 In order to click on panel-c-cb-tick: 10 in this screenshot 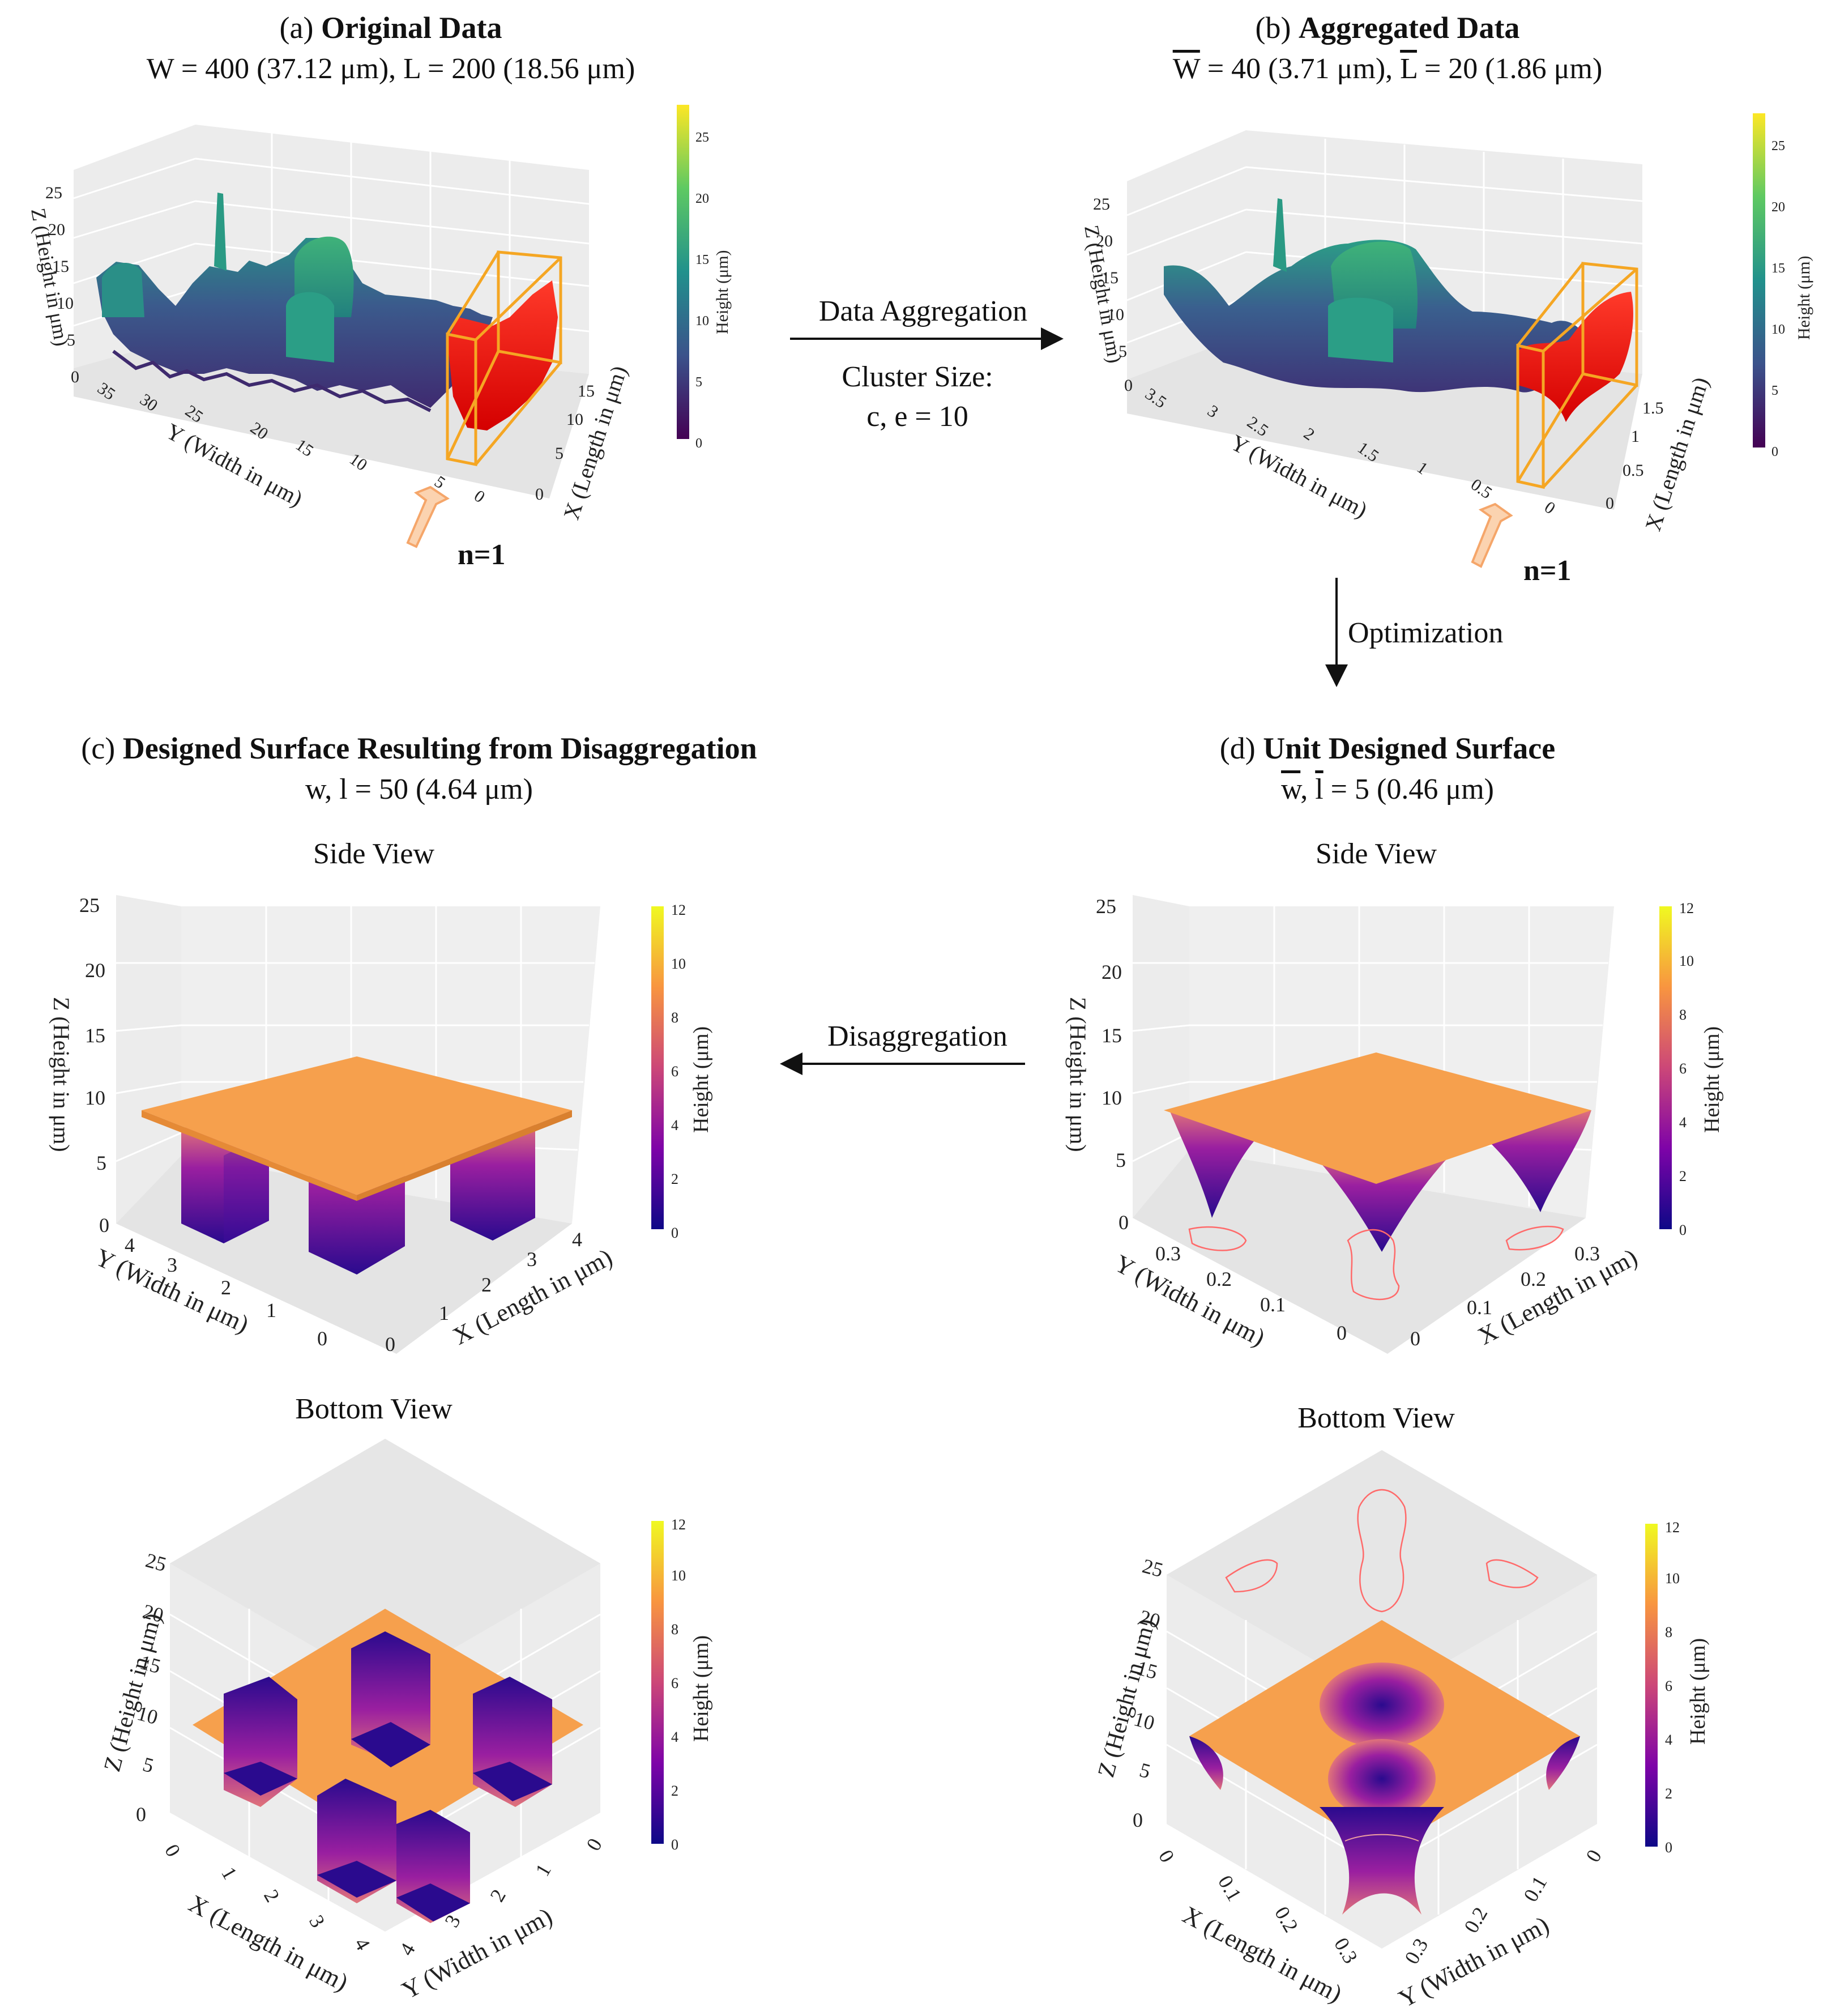, I will do `click(678, 964)`.